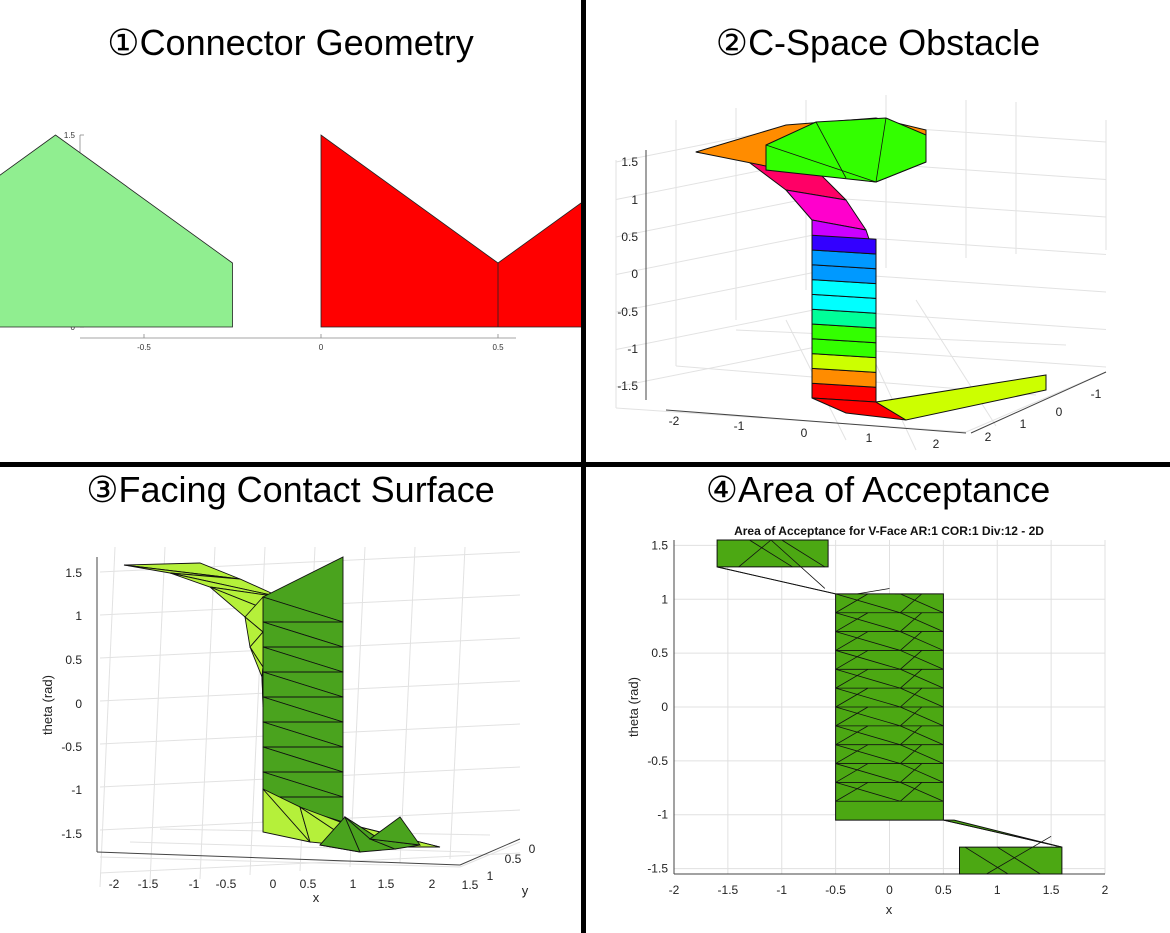 Image resolution: width=1170 pixels, height=933 pixels. Describe the element at coordinates (78, 704) in the screenshot. I see `z-tick-label: 0` at that location.